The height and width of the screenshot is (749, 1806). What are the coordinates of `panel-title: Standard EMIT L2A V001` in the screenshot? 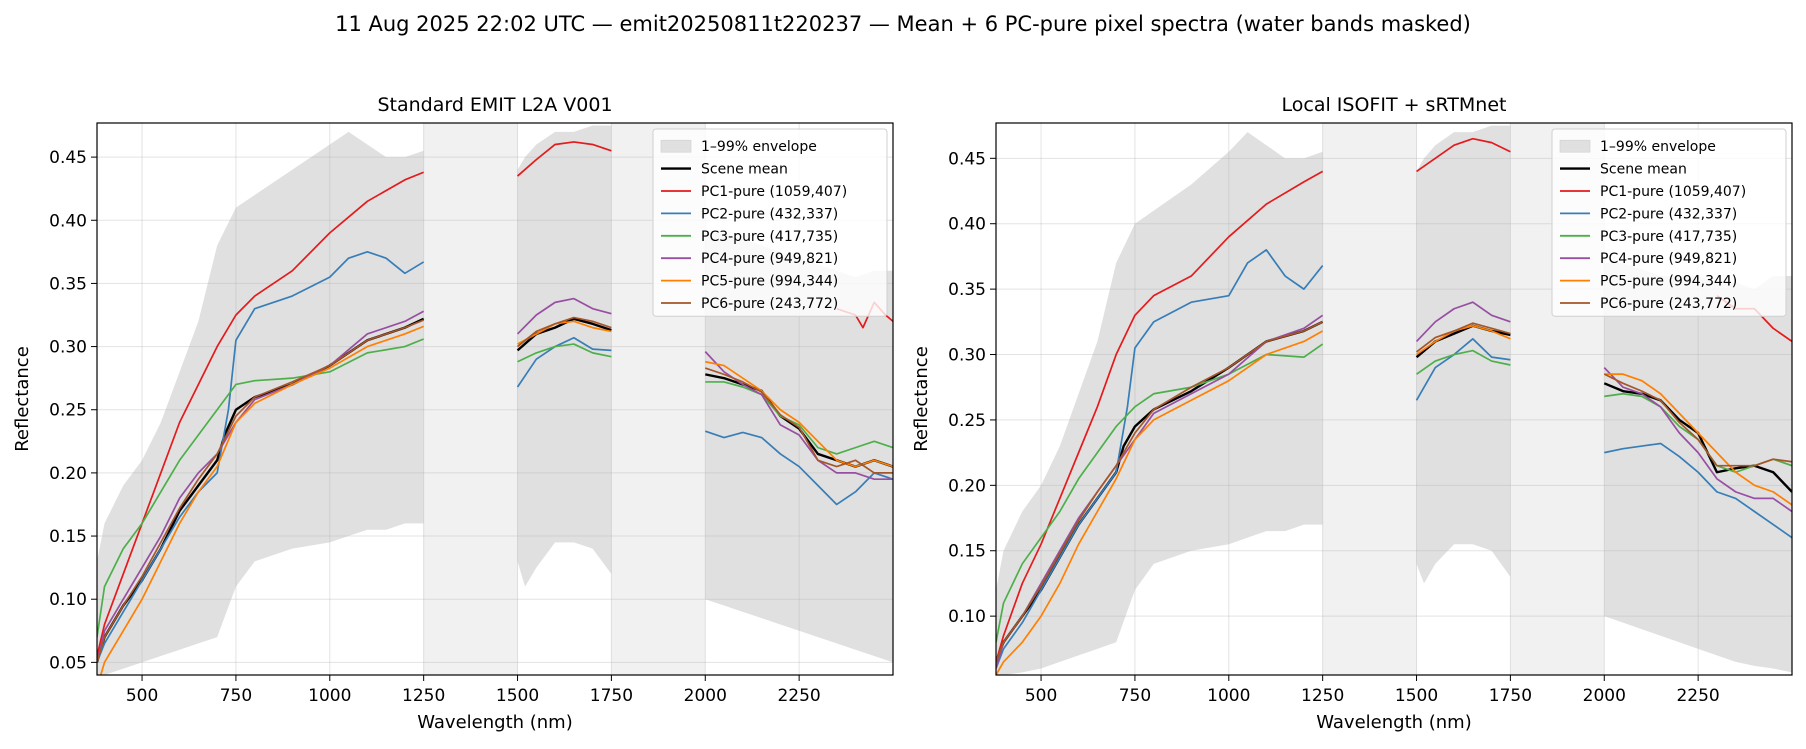 It's located at (494, 105).